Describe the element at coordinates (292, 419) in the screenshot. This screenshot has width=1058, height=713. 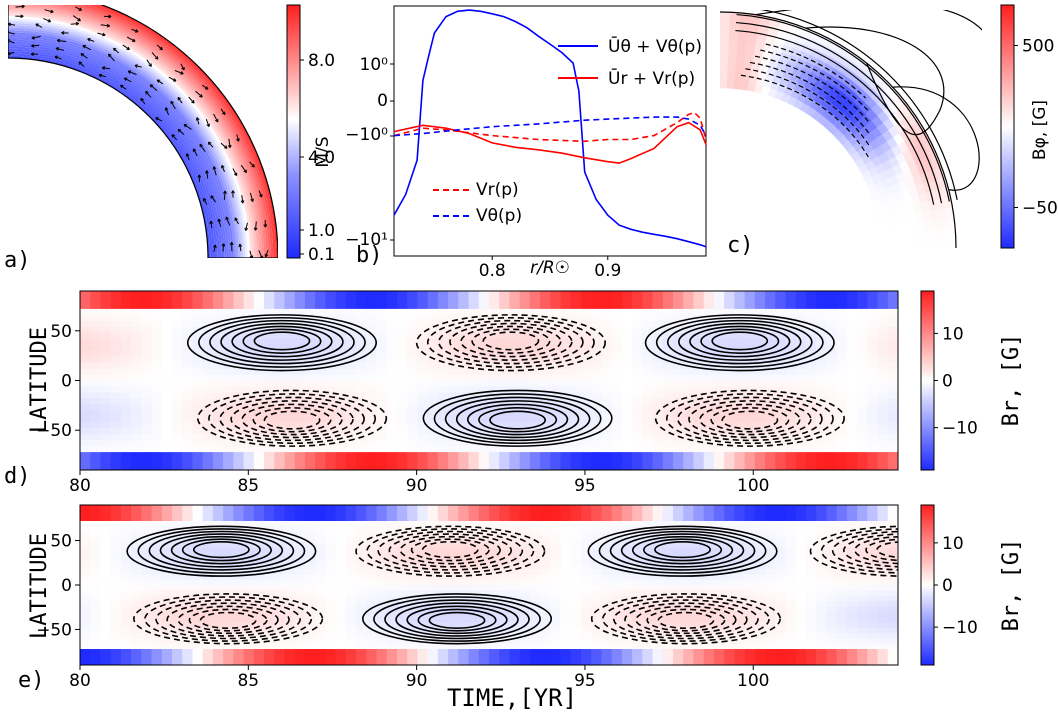
I see `contour-negative` at that location.